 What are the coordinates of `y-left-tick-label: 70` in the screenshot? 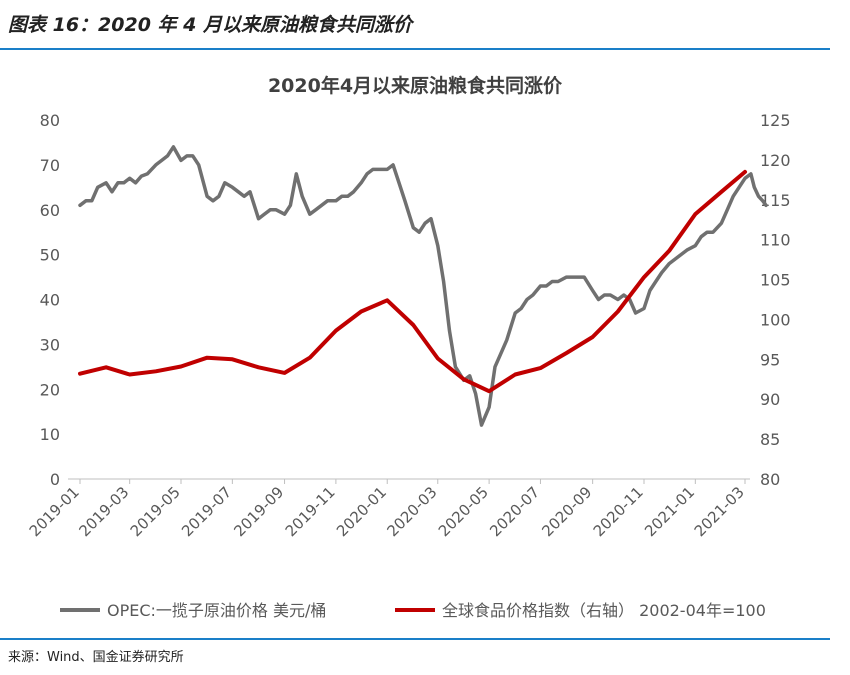 It's located at (50, 165).